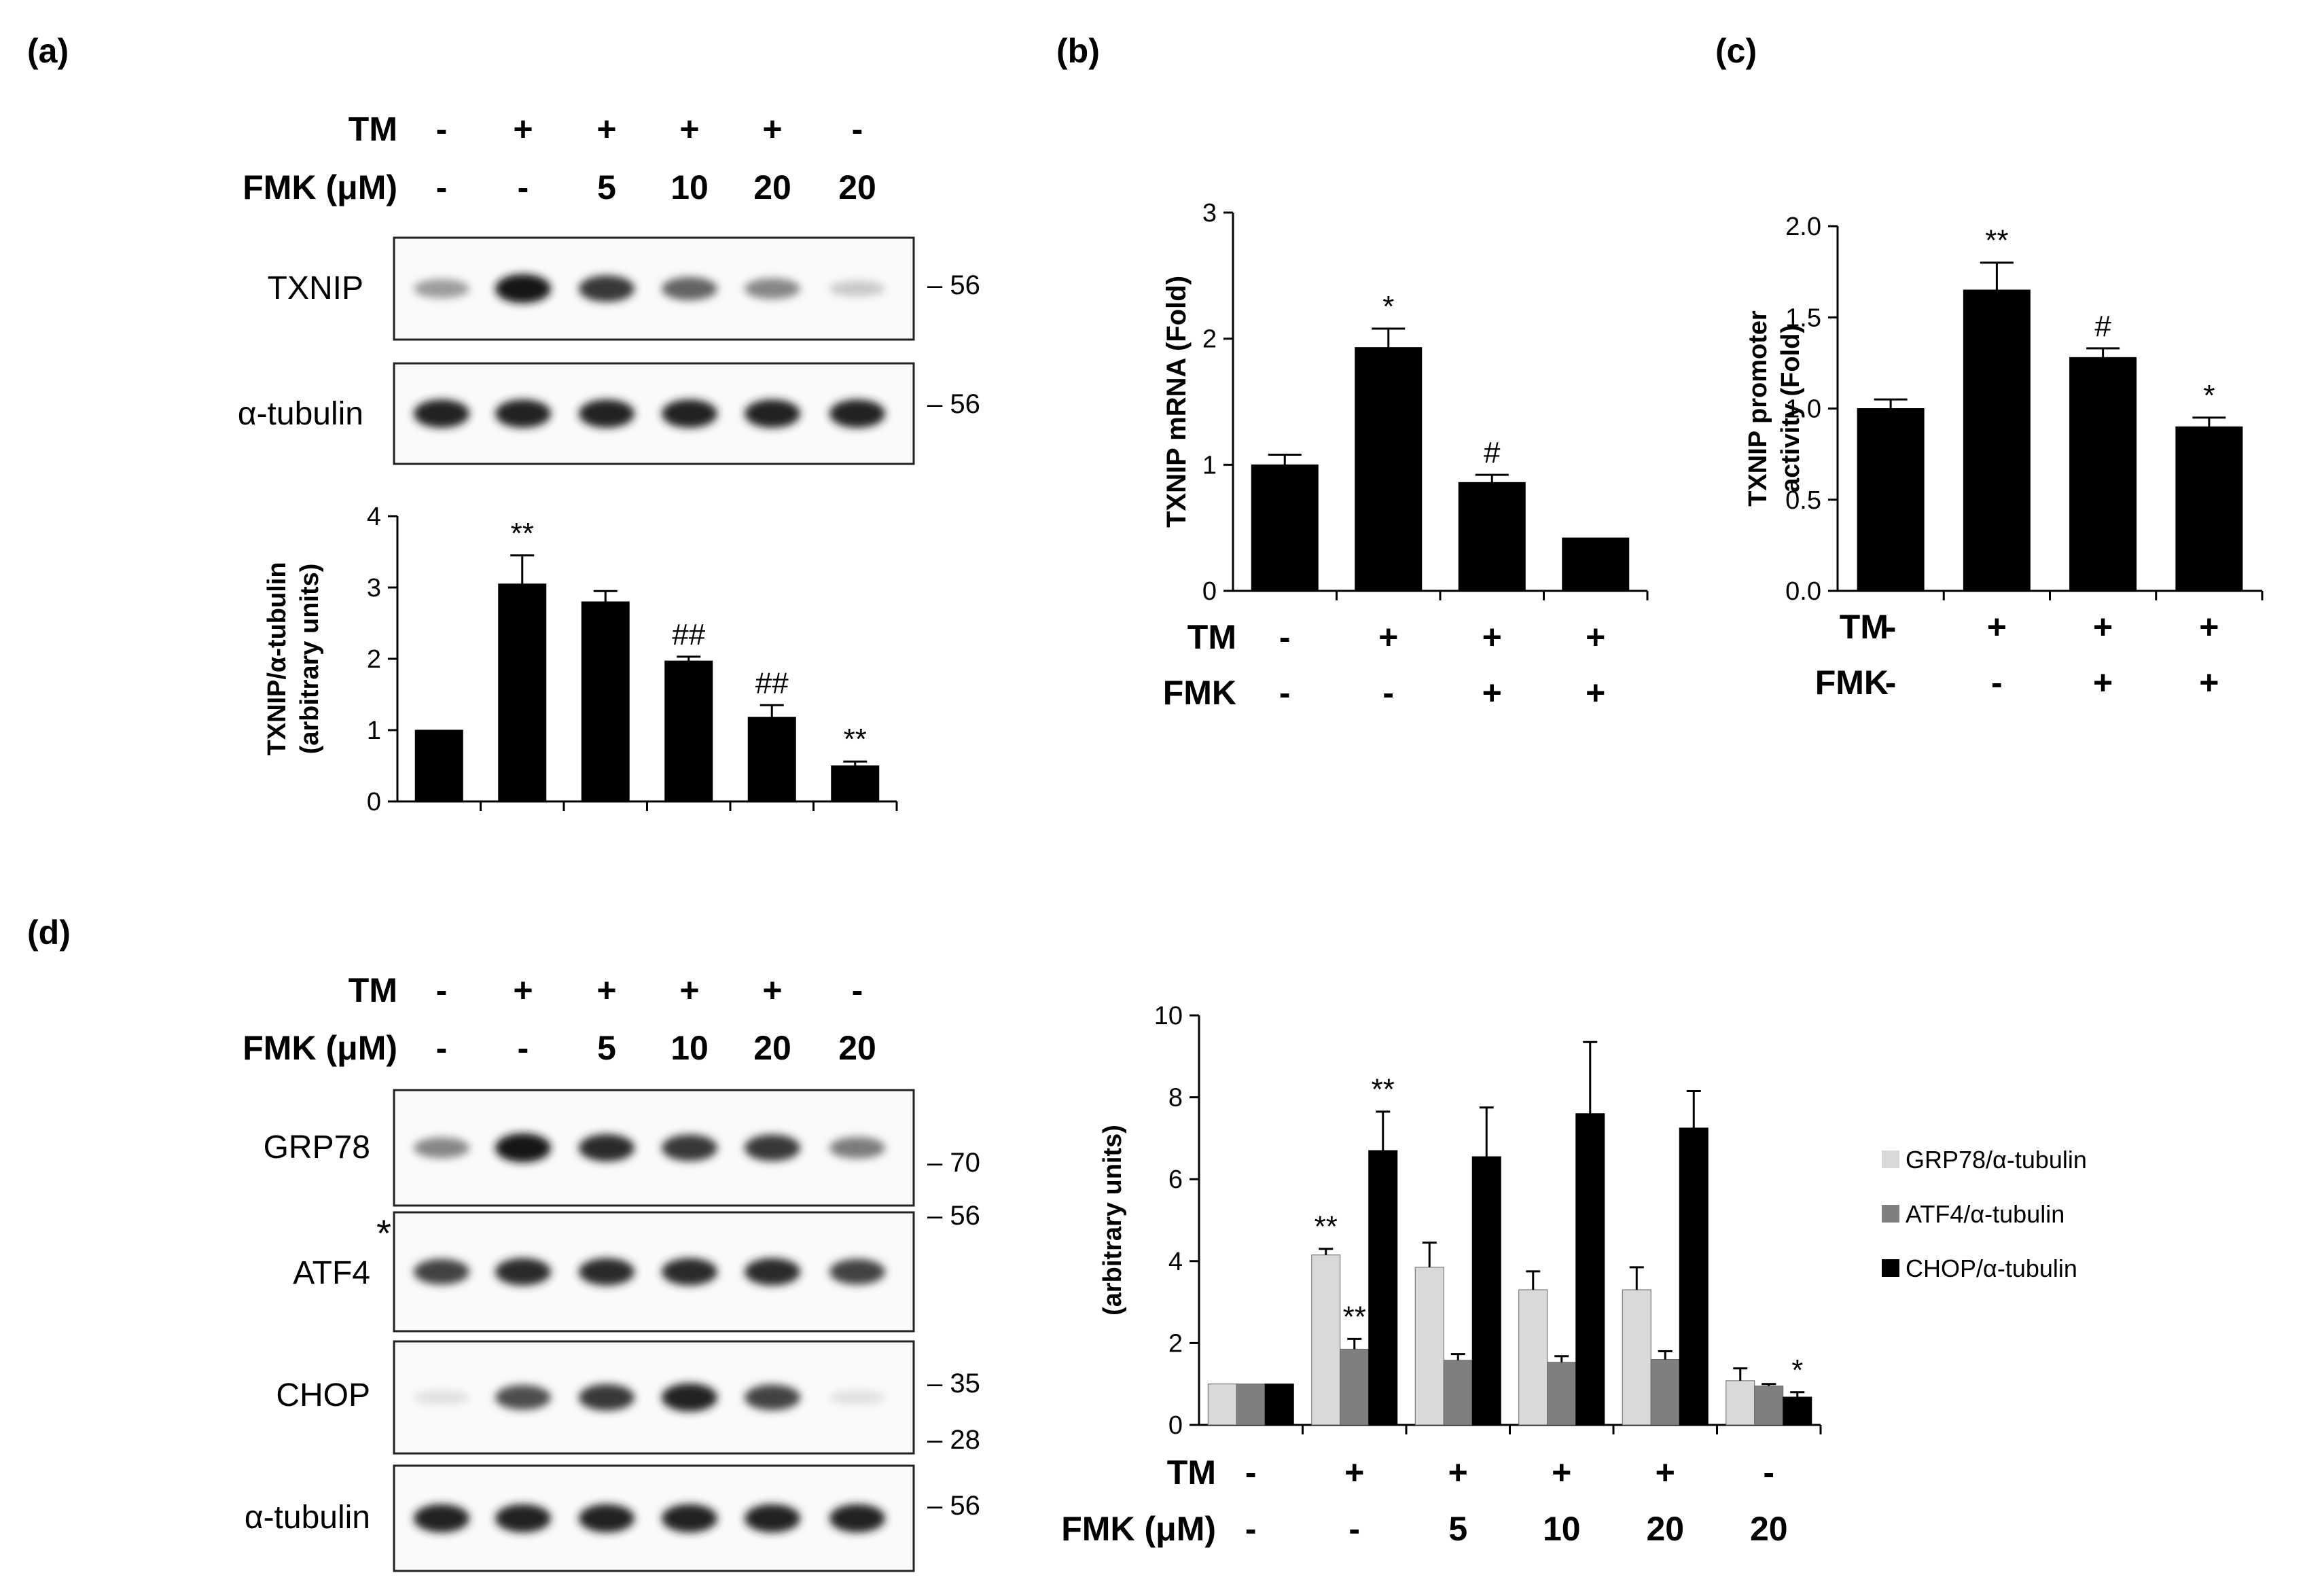  Describe the element at coordinates (310, 659) in the screenshot. I see `chart-a-y-label: (arbitrary units)` at that location.